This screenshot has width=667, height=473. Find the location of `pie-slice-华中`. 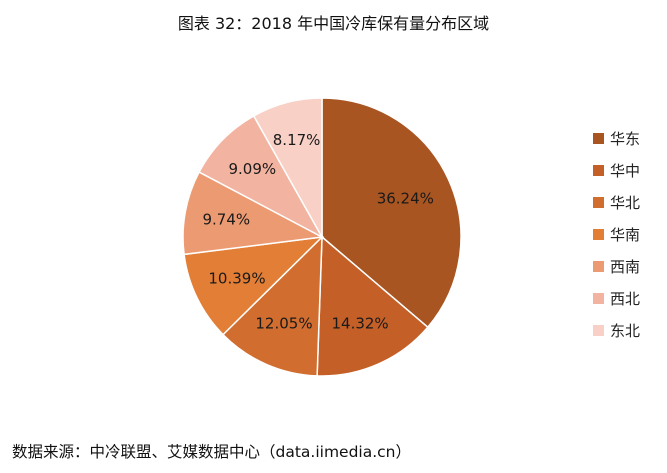

pie-slice-华中 is located at coordinates (372, 306).